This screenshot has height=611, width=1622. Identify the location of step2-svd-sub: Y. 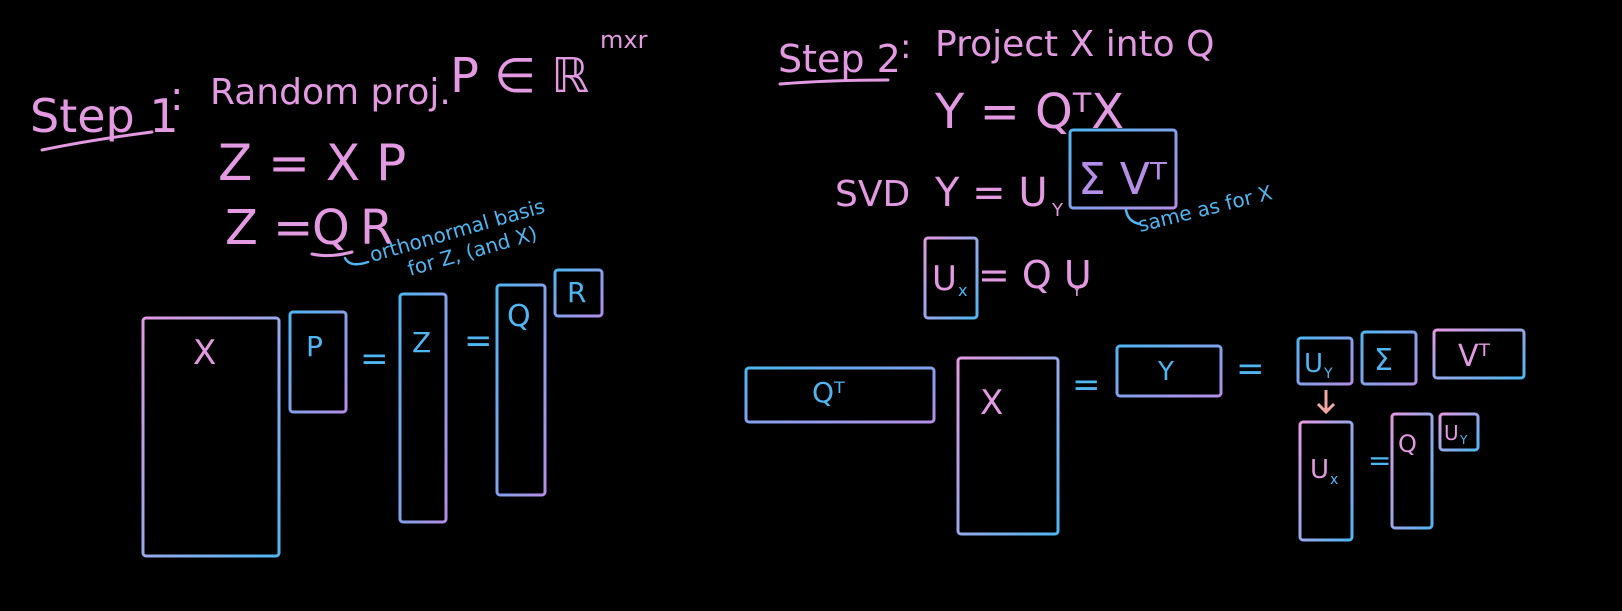
(1057, 210).